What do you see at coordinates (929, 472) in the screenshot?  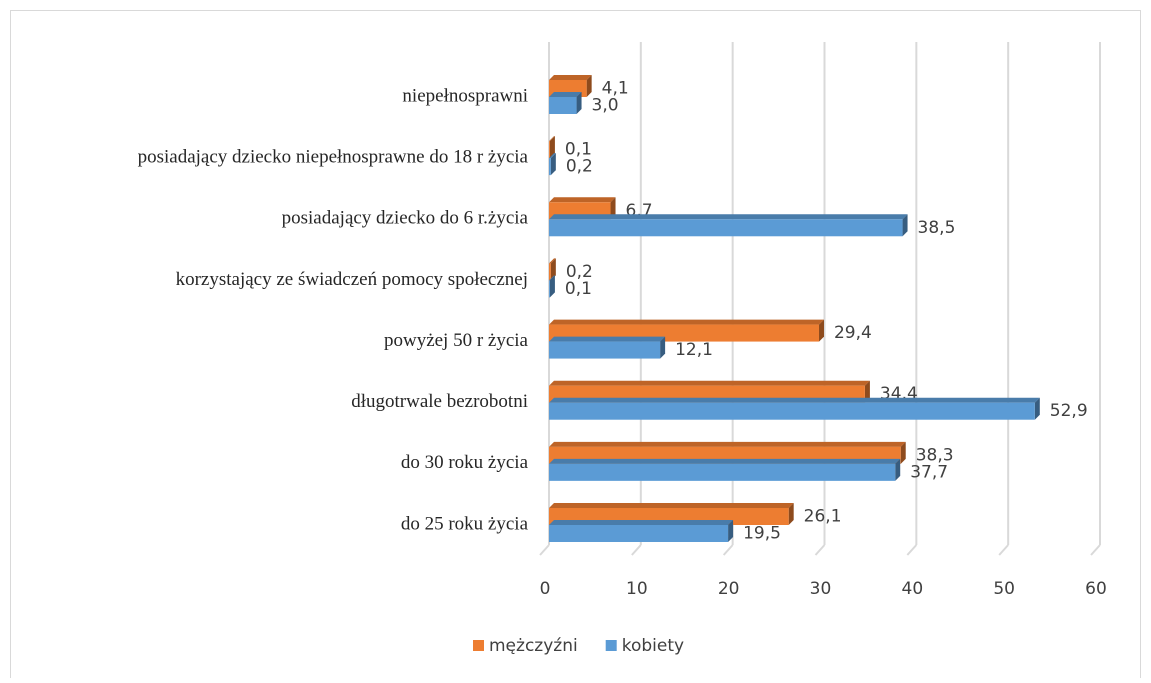 I see `value-label: 37,7` at bounding box center [929, 472].